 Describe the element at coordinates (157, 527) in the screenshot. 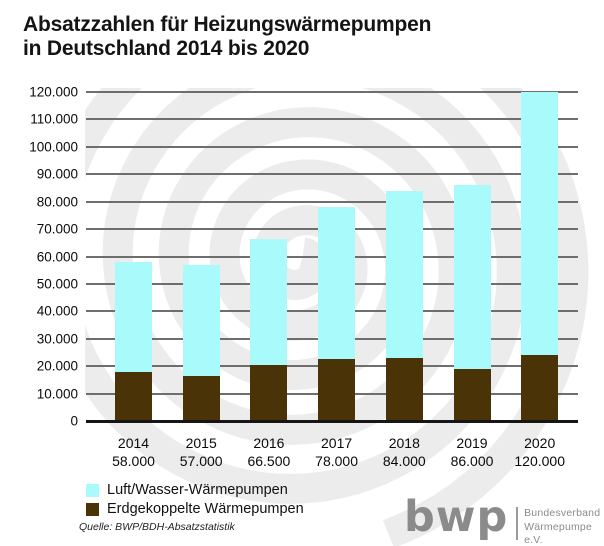

I see `source-note: Quelle: BWP/BDH-Absatzstatistik` at that location.